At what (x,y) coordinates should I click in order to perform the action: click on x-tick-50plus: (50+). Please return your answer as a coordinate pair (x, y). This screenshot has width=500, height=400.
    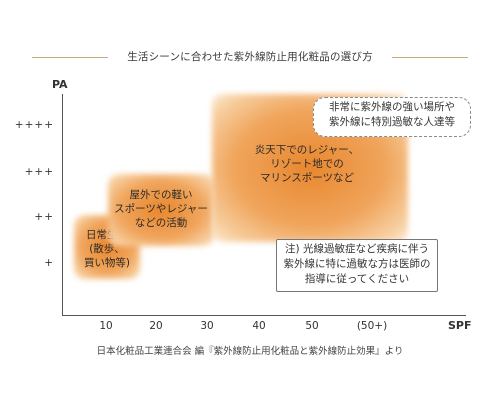
    Looking at the image, I should click on (372, 326).